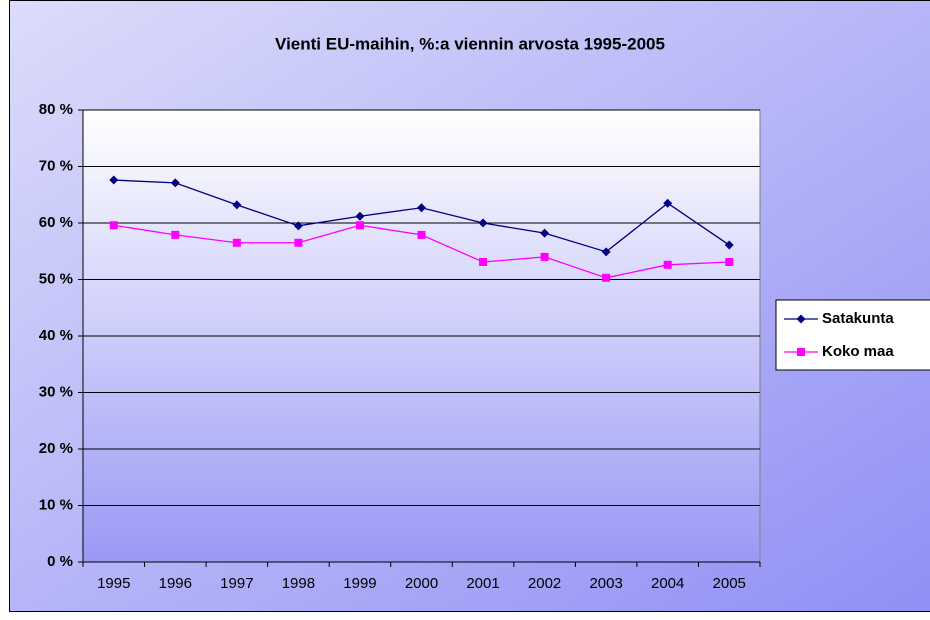 This screenshot has width=930, height=620. Describe the element at coordinates (56, 448) in the screenshot. I see `y-tick-label: 20 %` at that location.